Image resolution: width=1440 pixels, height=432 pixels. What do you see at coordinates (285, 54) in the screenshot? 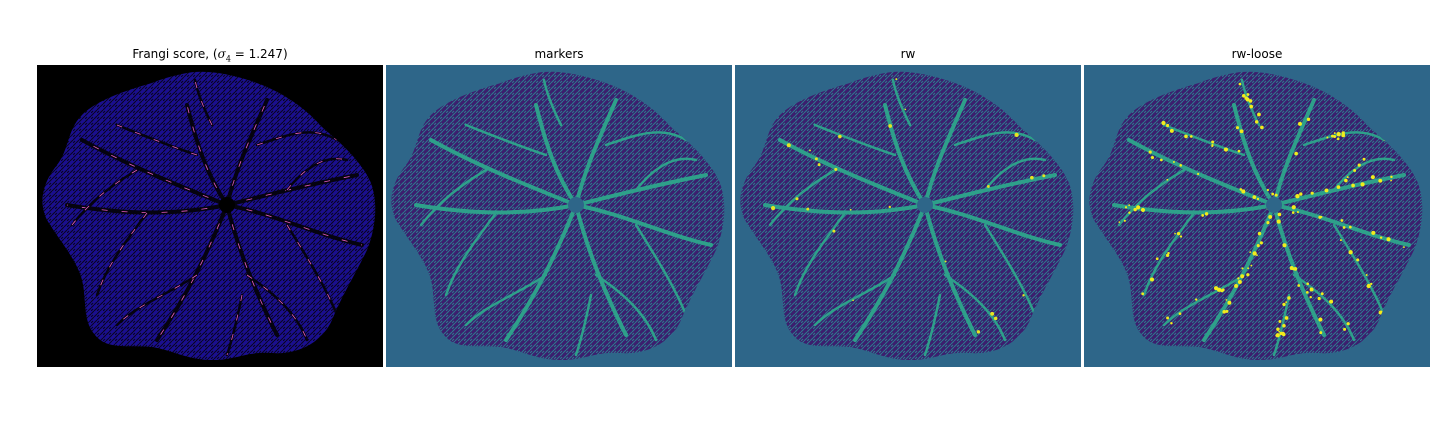
I see `title-suffix: )` at bounding box center [285, 54].